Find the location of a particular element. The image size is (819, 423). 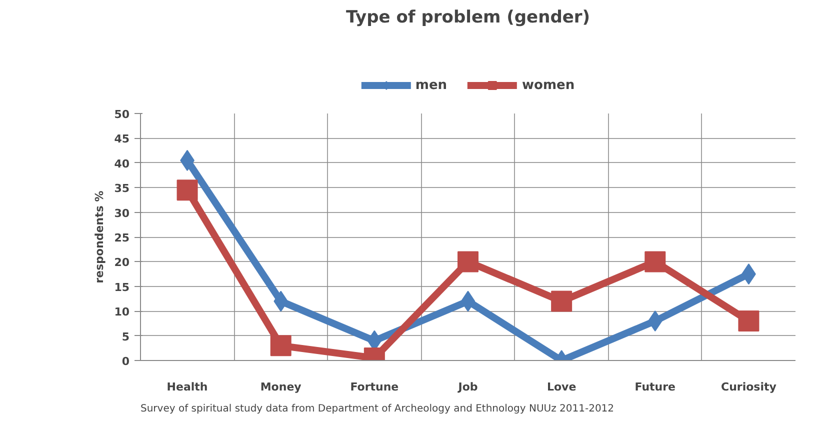

y-tick-label: 35 is located at coordinates (122, 189).